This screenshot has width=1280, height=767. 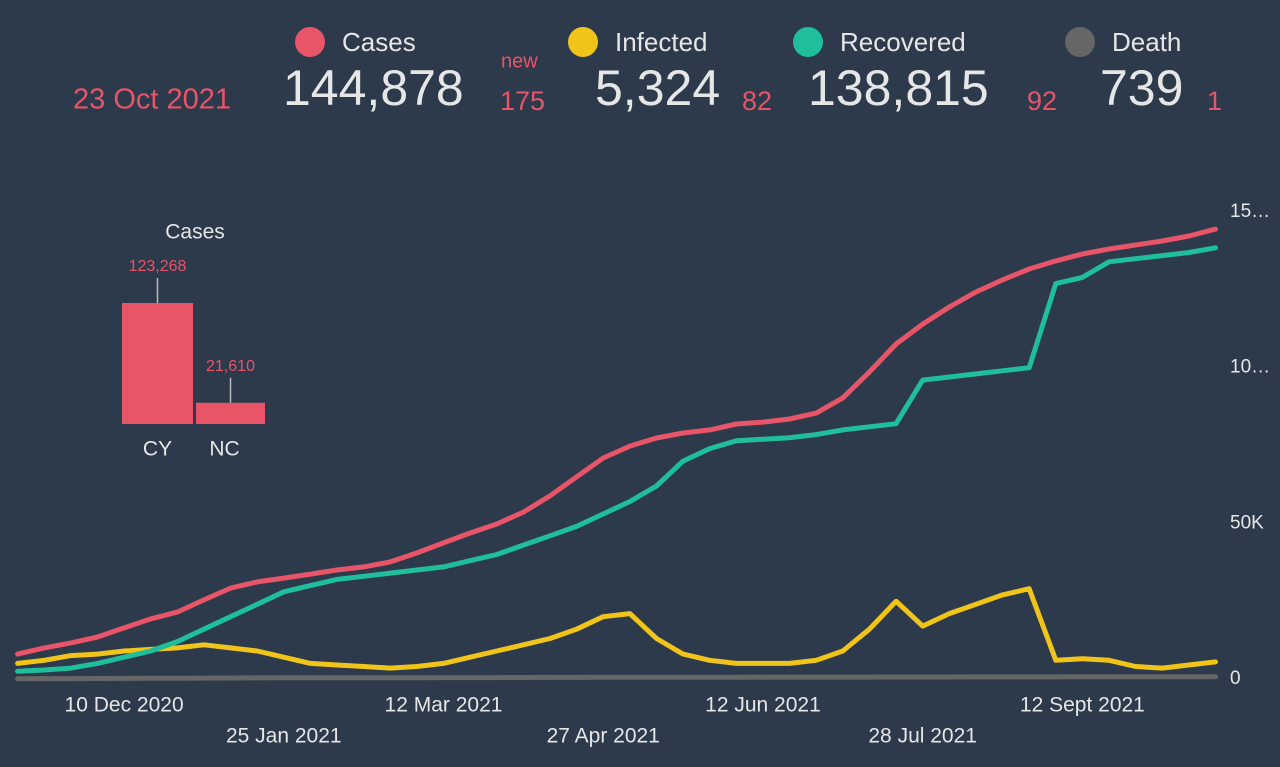 What do you see at coordinates (230, 366) in the screenshot?
I see `bar-value-label: 21,610` at bounding box center [230, 366].